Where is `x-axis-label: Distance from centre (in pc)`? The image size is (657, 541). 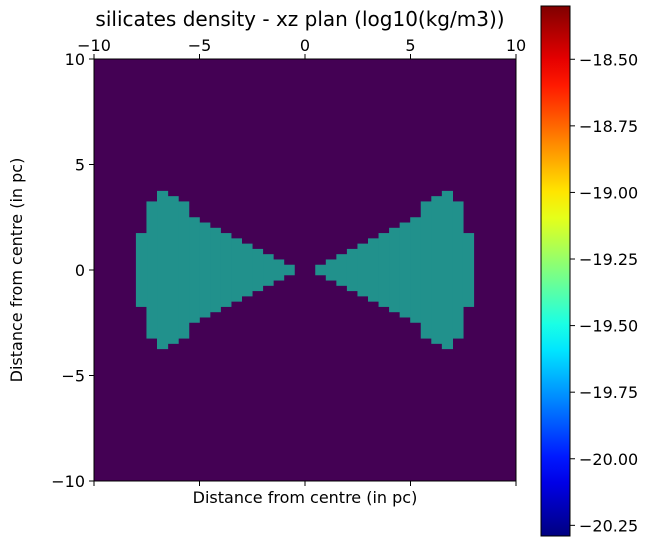 x-axis-label: Distance from centre (in pc) is located at coordinates (305, 497).